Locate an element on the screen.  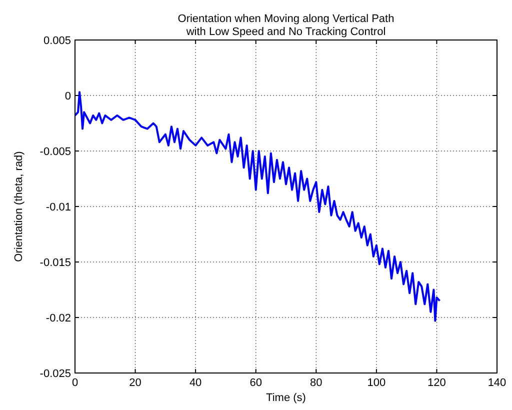
chart-title: Orientation when Moving along Vertical Path with Low Speed and No Tracking Control is located at coordinates (286, 25).